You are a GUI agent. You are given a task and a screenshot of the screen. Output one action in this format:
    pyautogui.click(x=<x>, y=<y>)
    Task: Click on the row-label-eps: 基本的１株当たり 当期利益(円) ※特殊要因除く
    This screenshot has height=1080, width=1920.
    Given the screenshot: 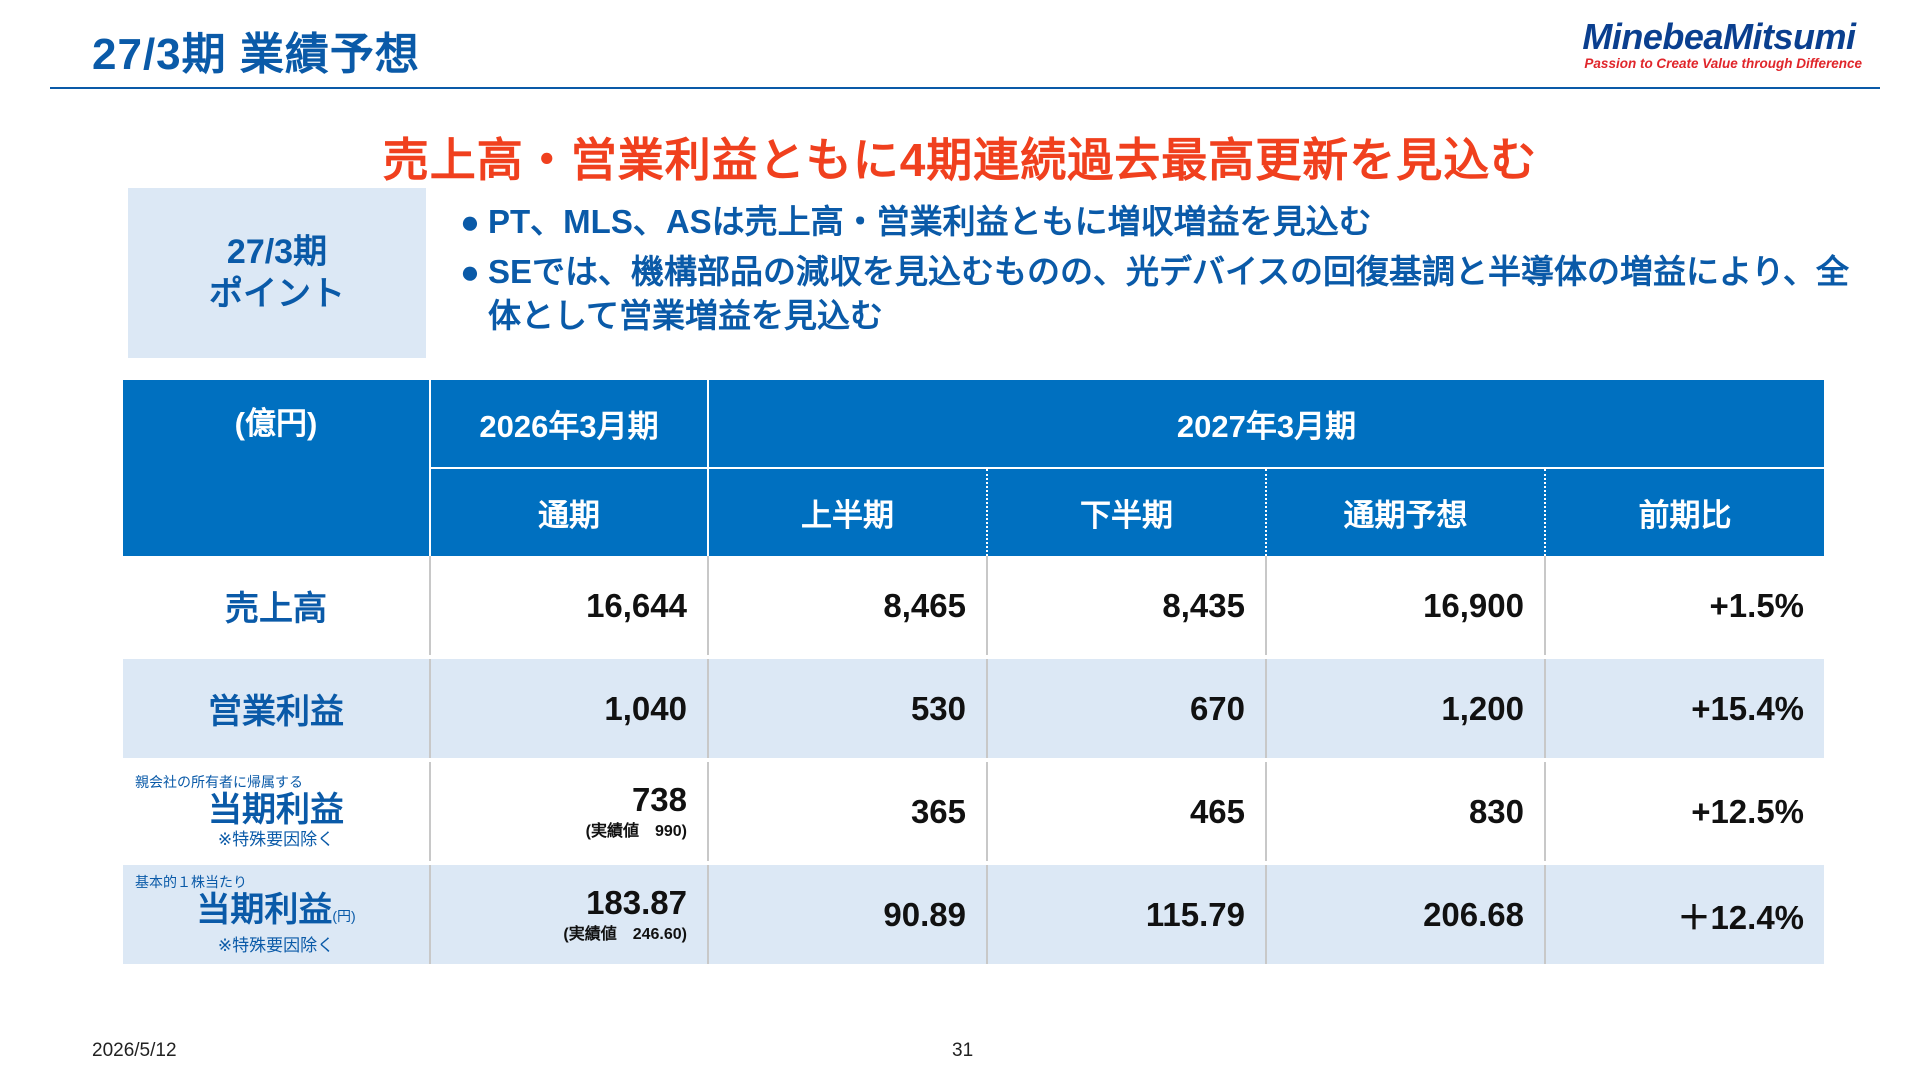 What is the action you would take?
    pyautogui.click(x=277, y=915)
    